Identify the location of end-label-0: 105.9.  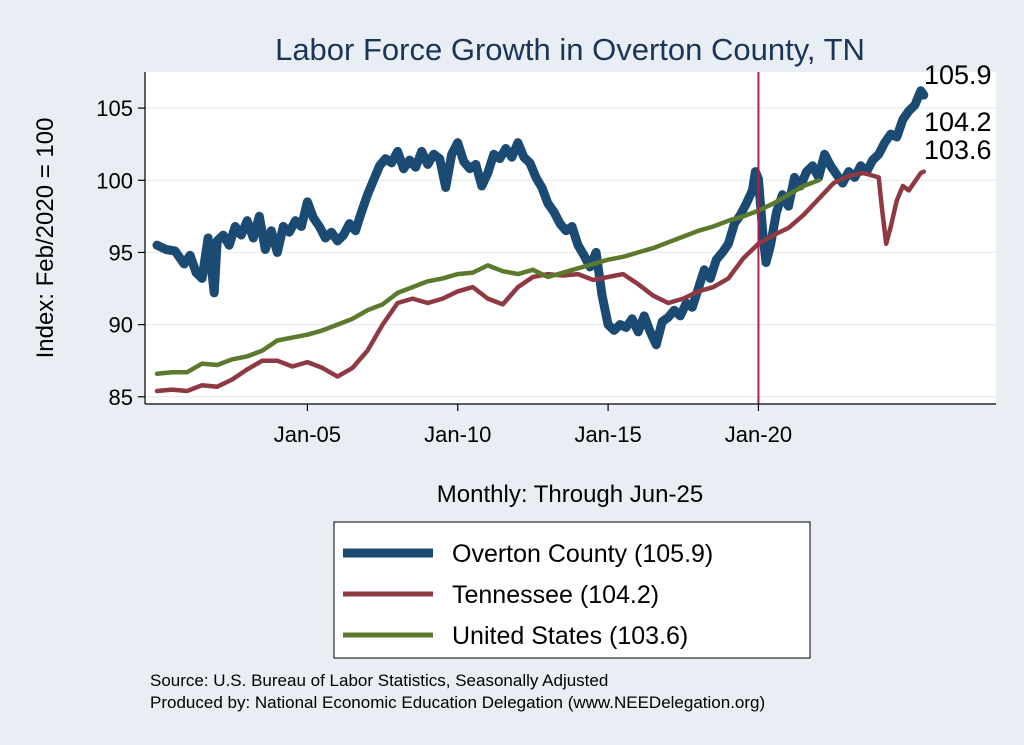
(958, 75).